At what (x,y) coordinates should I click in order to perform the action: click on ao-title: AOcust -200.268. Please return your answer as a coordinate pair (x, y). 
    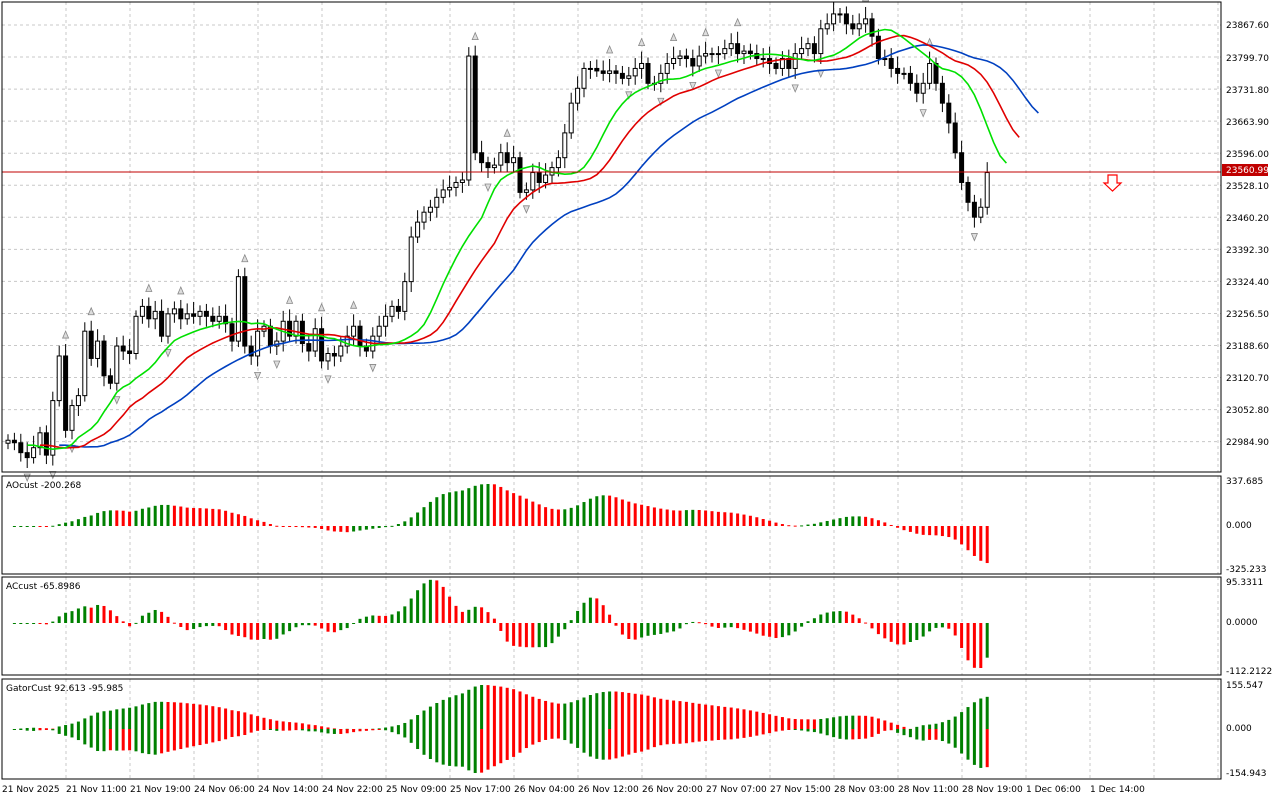
    Looking at the image, I should click on (44, 486).